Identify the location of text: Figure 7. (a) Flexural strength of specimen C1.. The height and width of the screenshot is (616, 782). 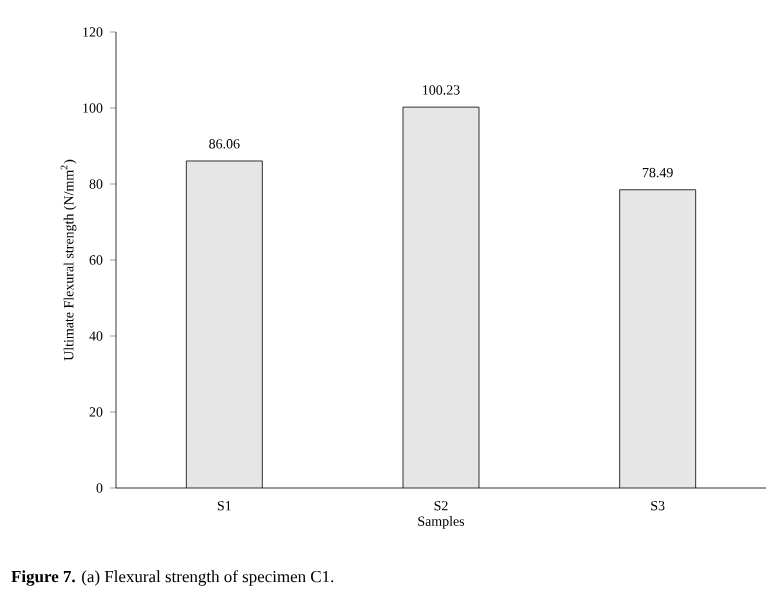
(172, 578).